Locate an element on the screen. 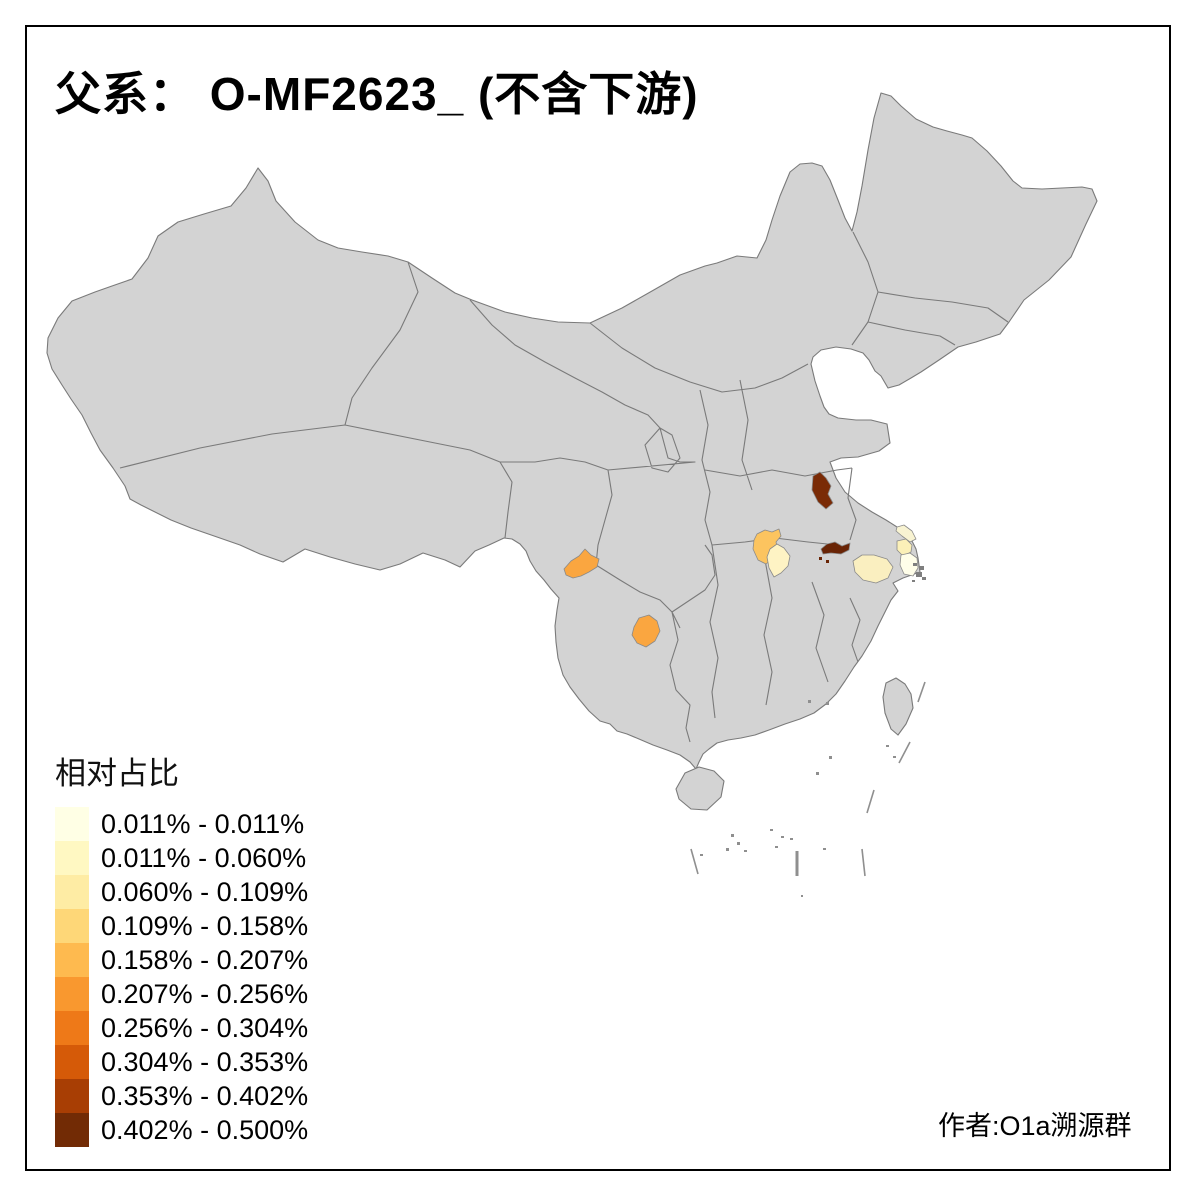 The width and height of the screenshot is (1200, 1200). legend-label: 0.353% - 0.402% is located at coordinates (205, 1095).